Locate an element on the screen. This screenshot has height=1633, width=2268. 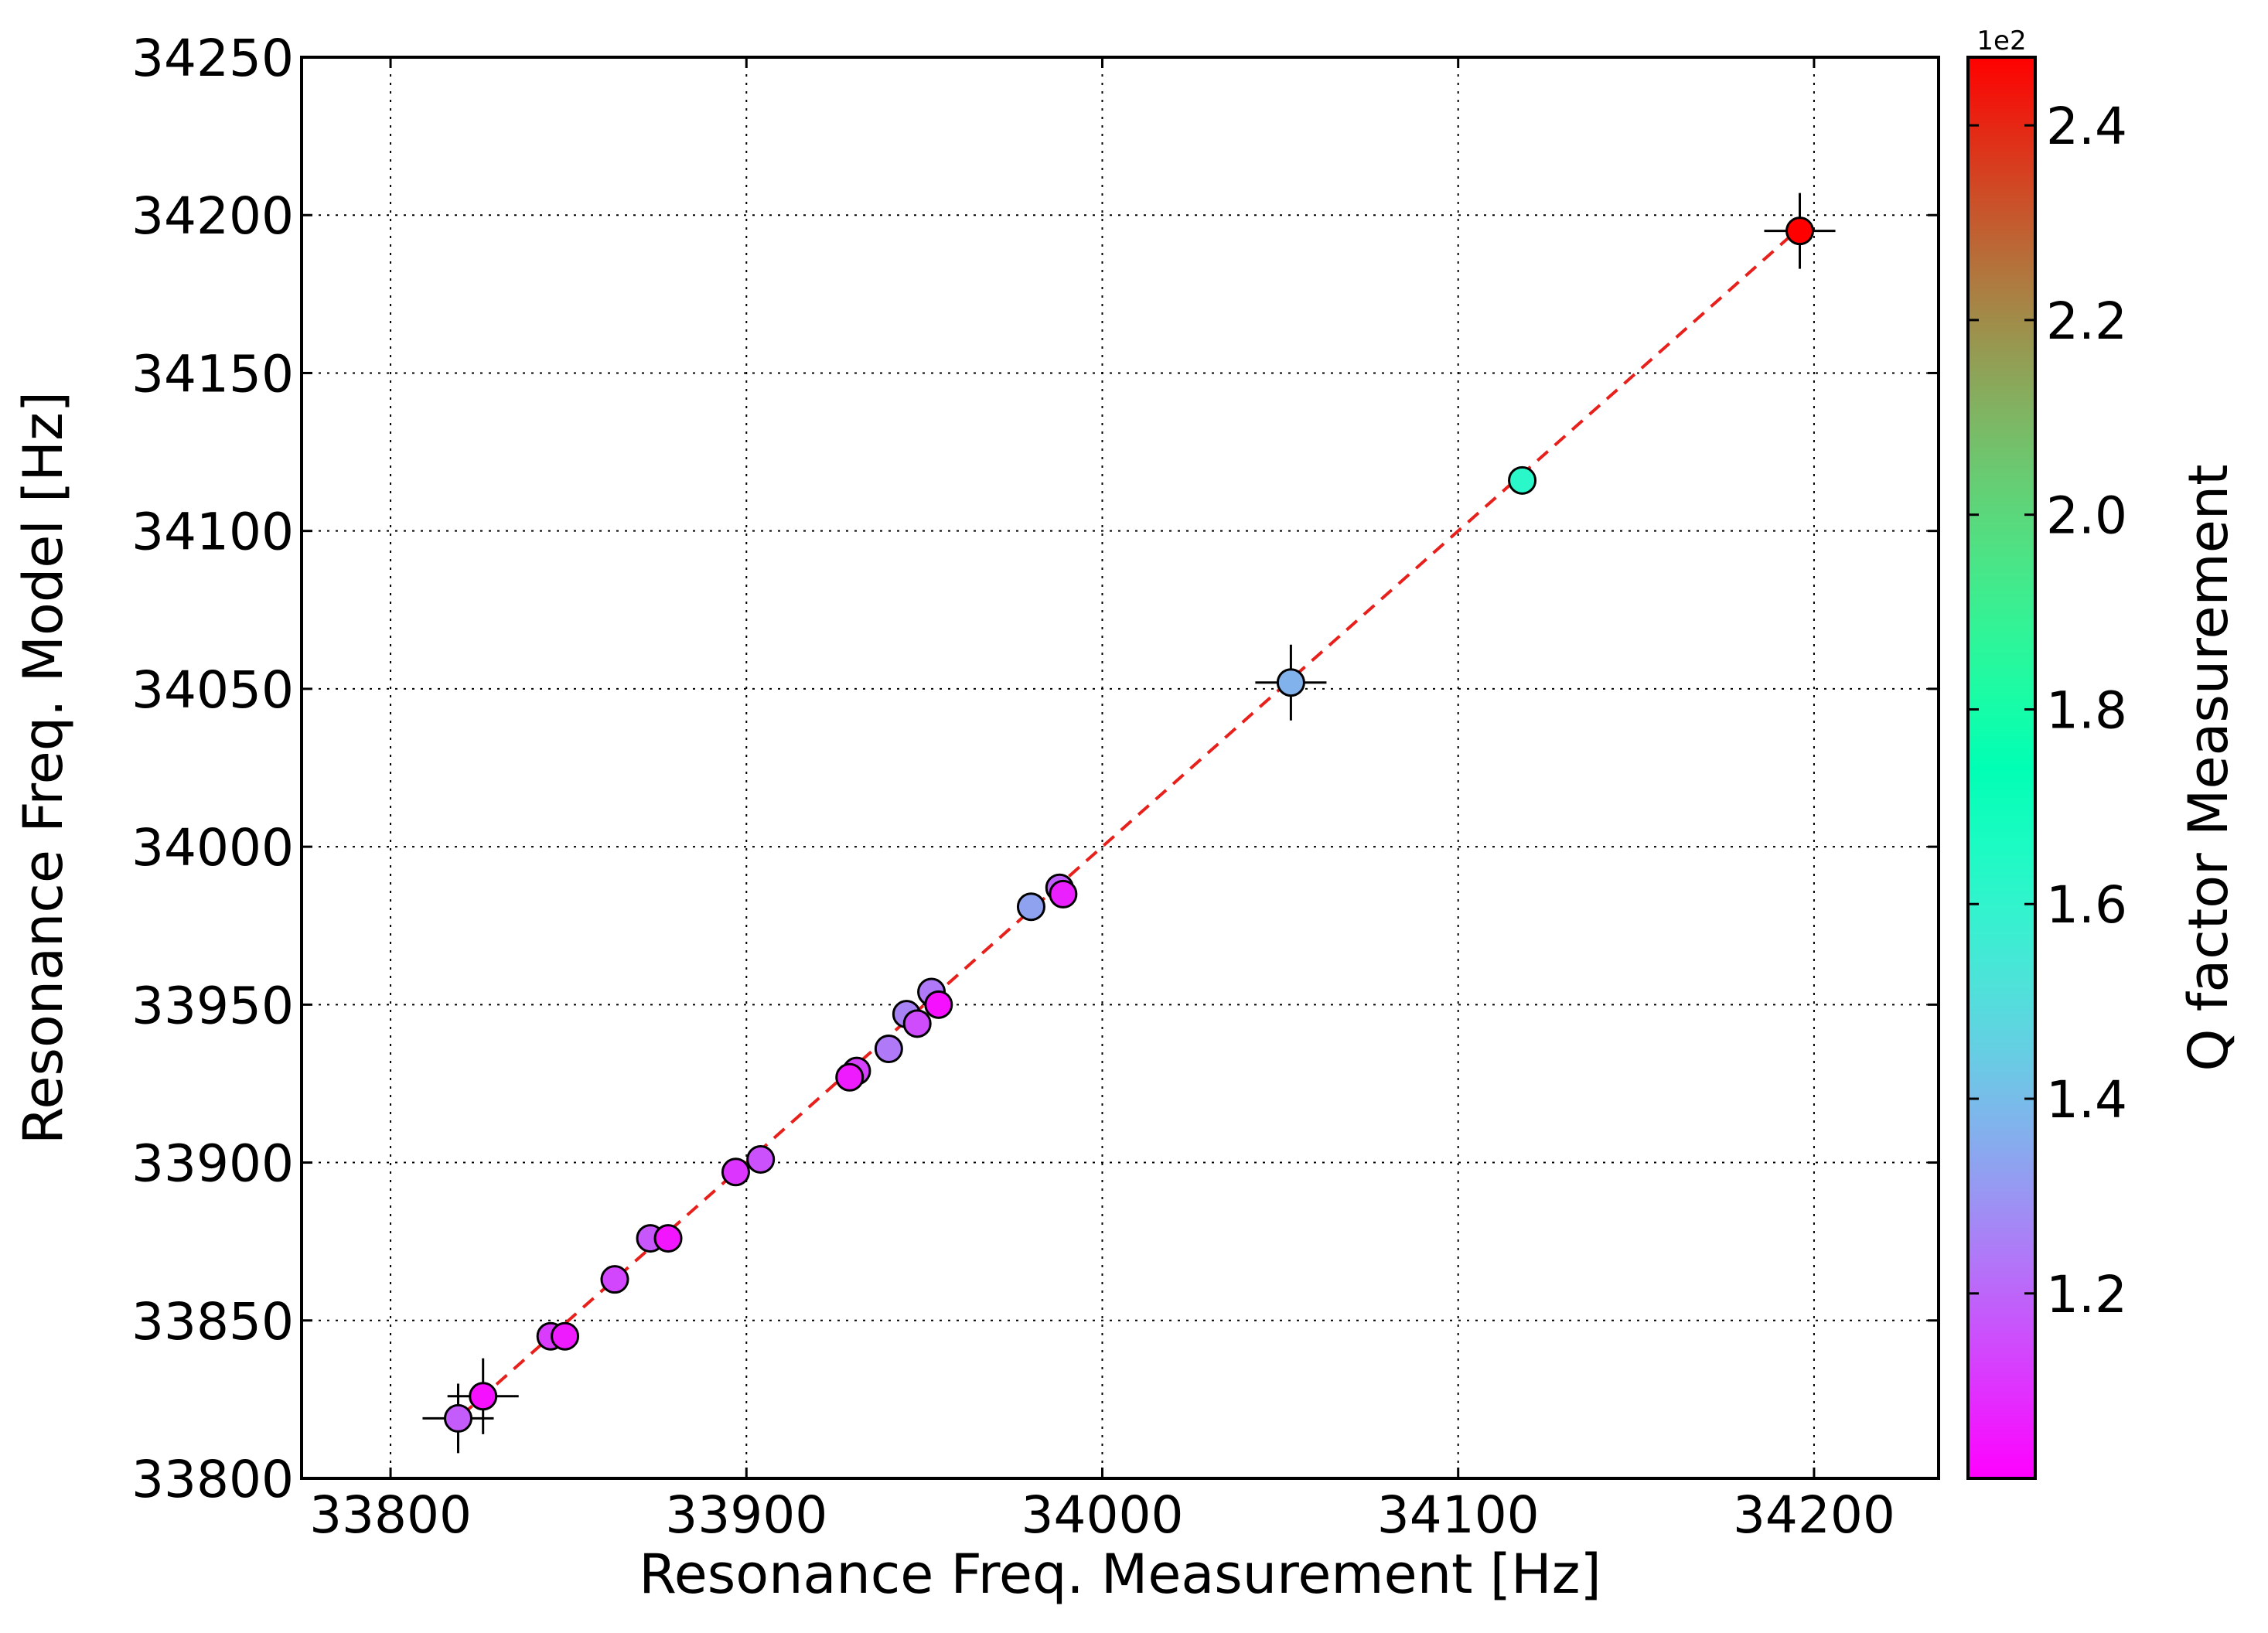
y-tick-label: 33800 is located at coordinates (212, 1479).